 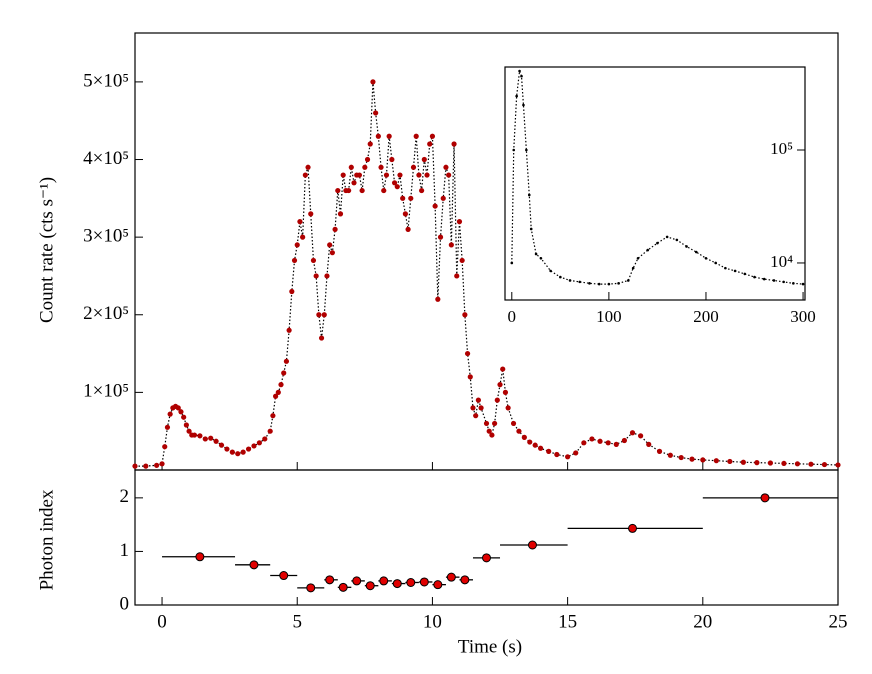 What do you see at coordinates (512, 316) in the screenshot?
I see `x-tick-label: 0` at bounding box center [512, 316].